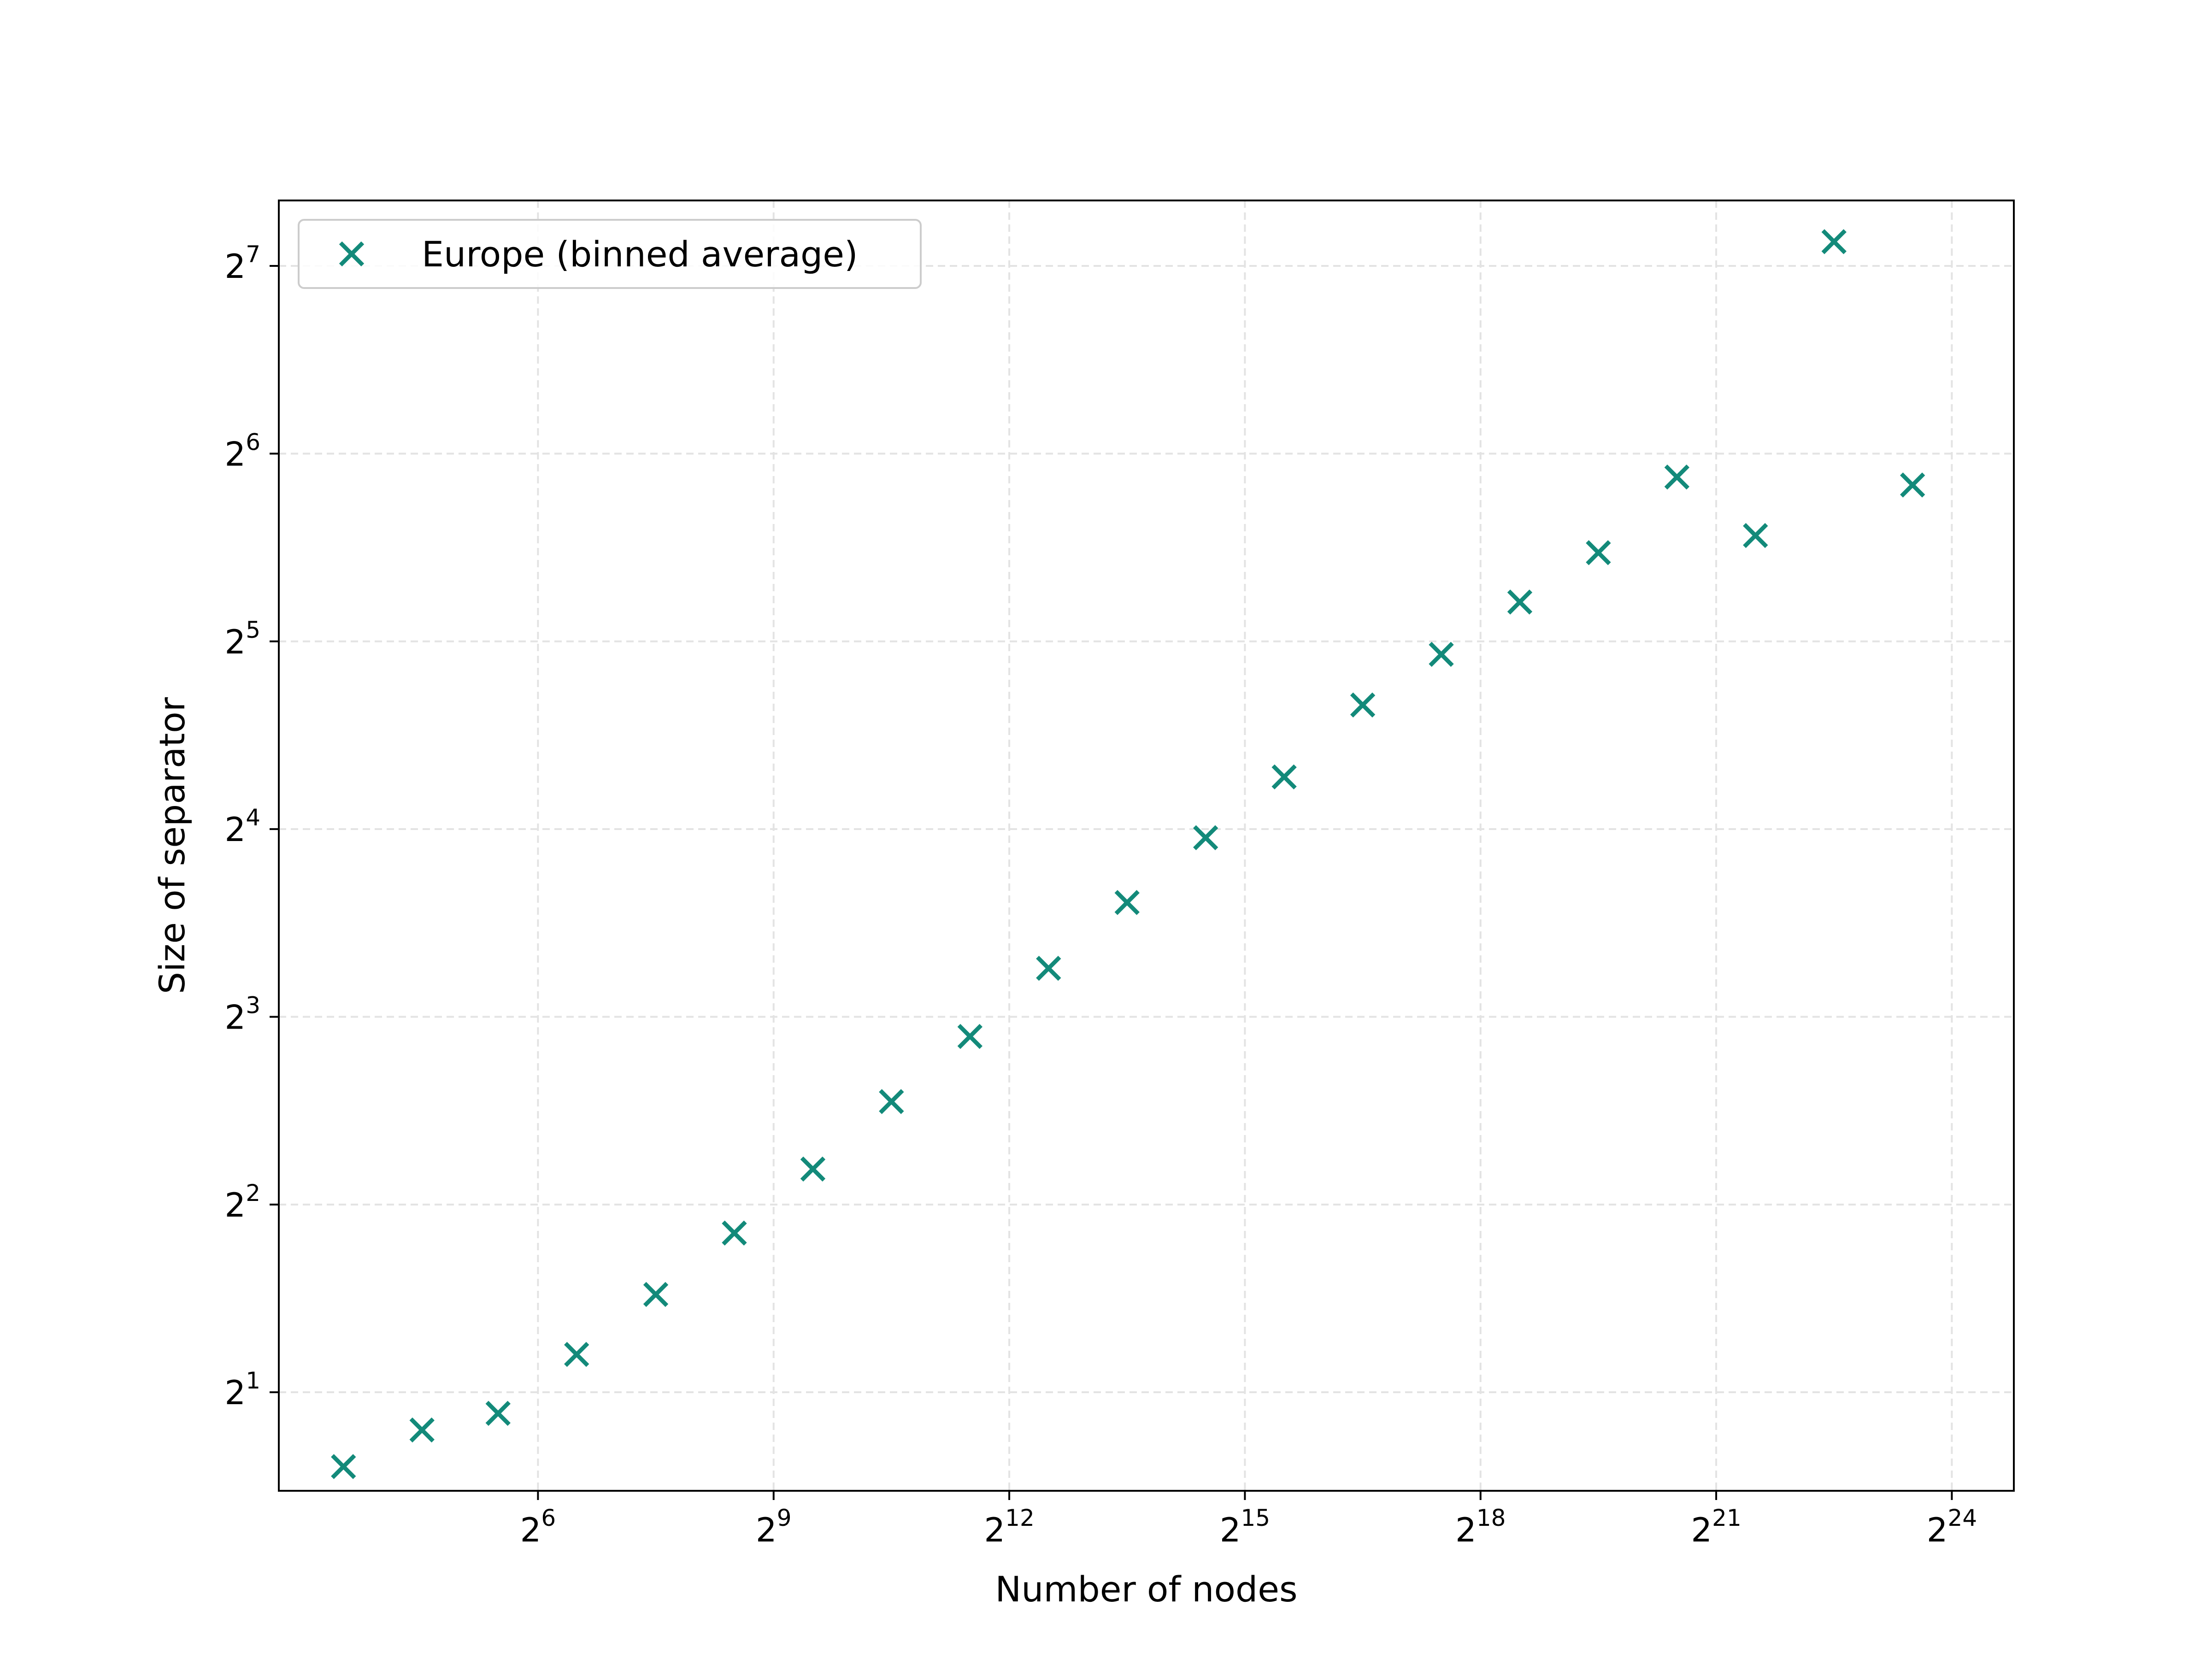 The height and width of the screenshot is (1659, 2212). I want to click on y-tick-label: 22, so click(242, 1202).